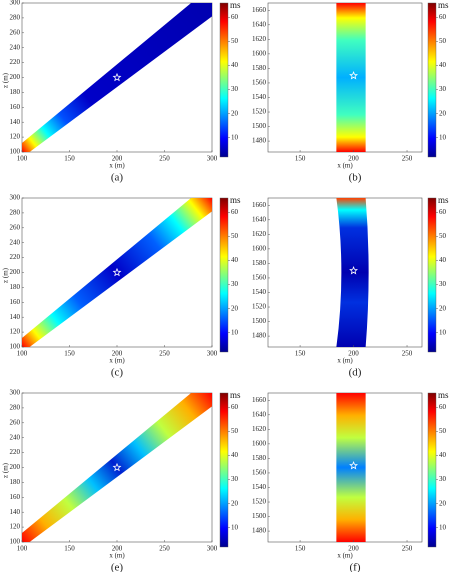 This screenshot has height=572, width=474. I want to click on y-tick-label: 1500, so click(259, 516).